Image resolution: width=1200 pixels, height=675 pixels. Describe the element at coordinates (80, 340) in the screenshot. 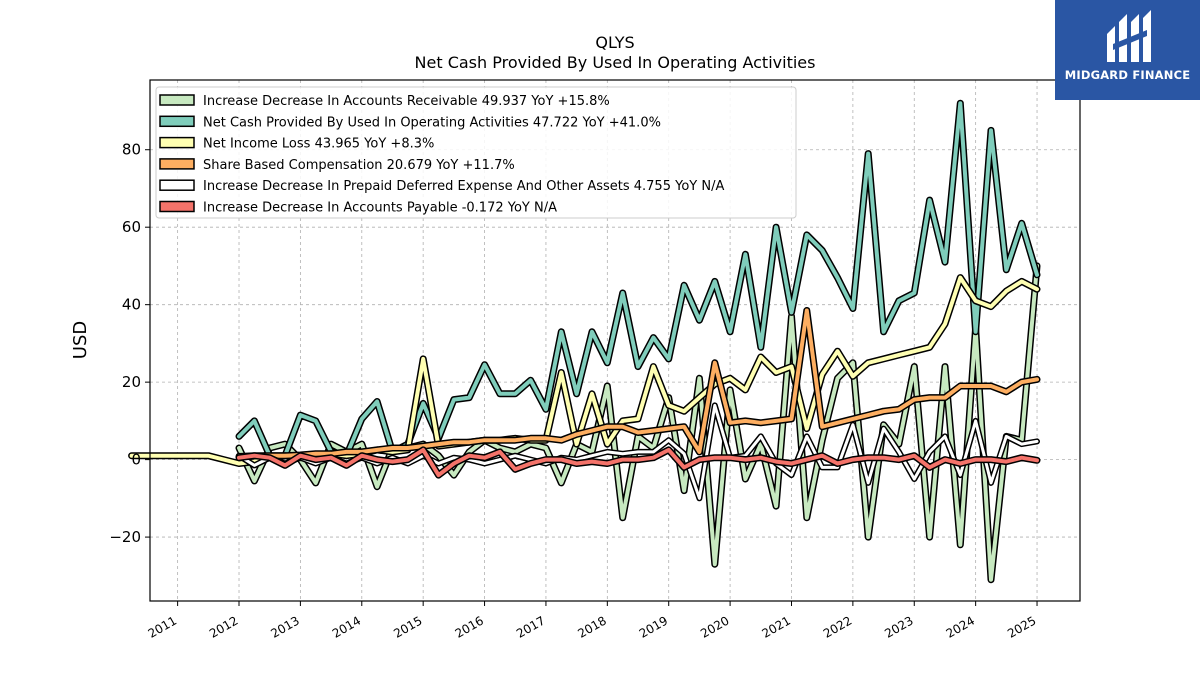

I see `y-axis-label: USD` at that location.